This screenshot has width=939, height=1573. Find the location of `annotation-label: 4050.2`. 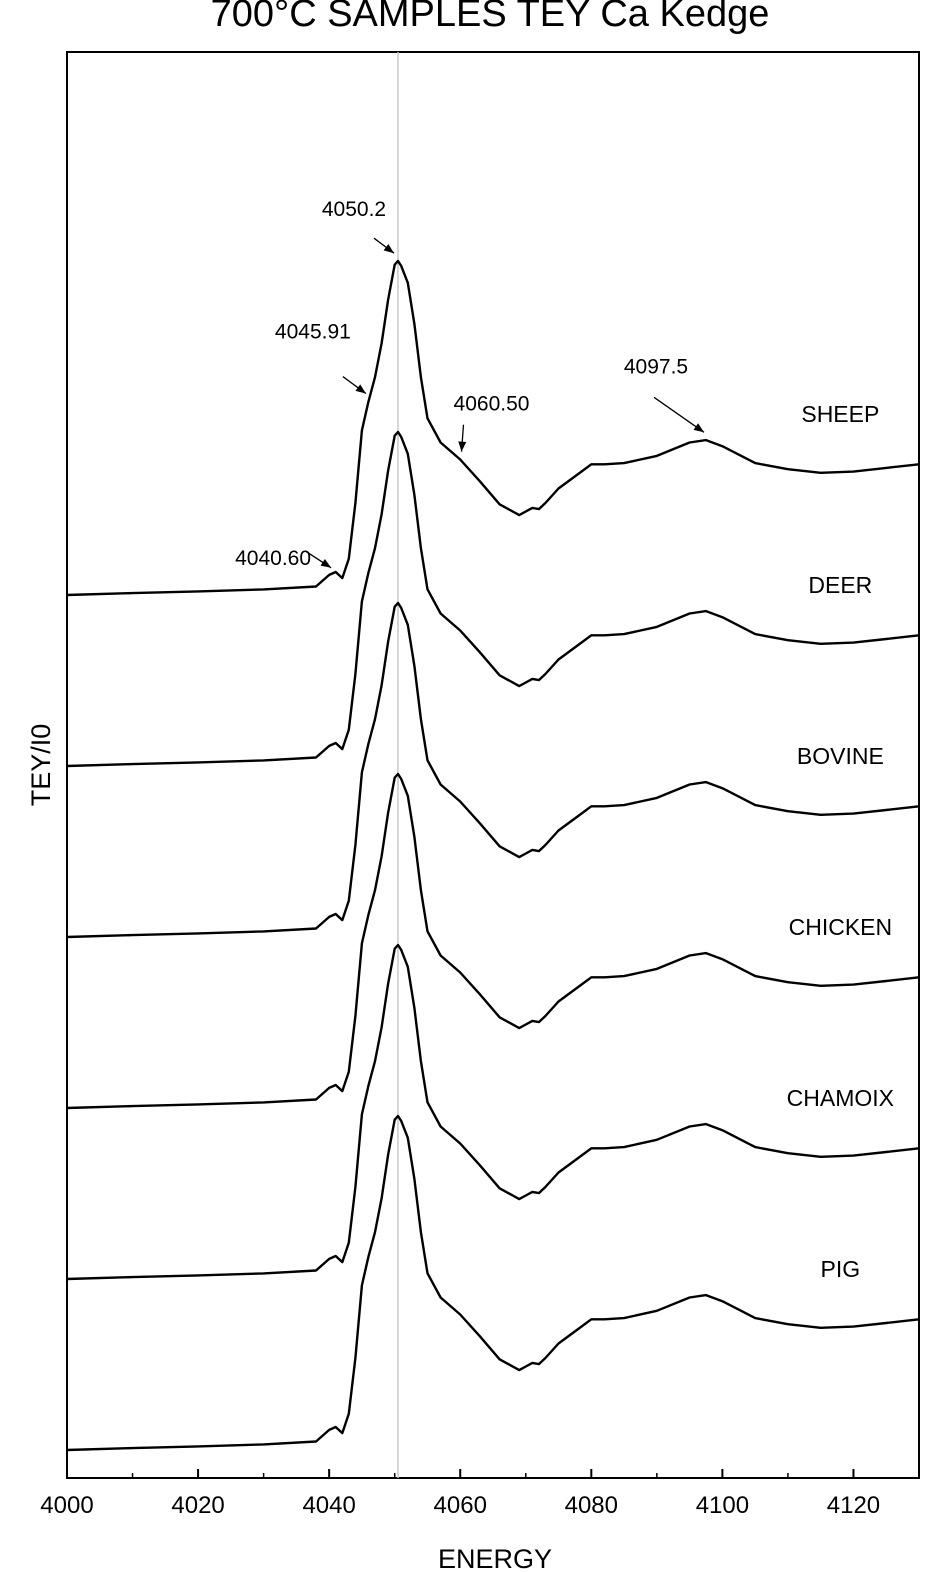

annotation-label: 4050.2 is located at coordinates (354, 209).